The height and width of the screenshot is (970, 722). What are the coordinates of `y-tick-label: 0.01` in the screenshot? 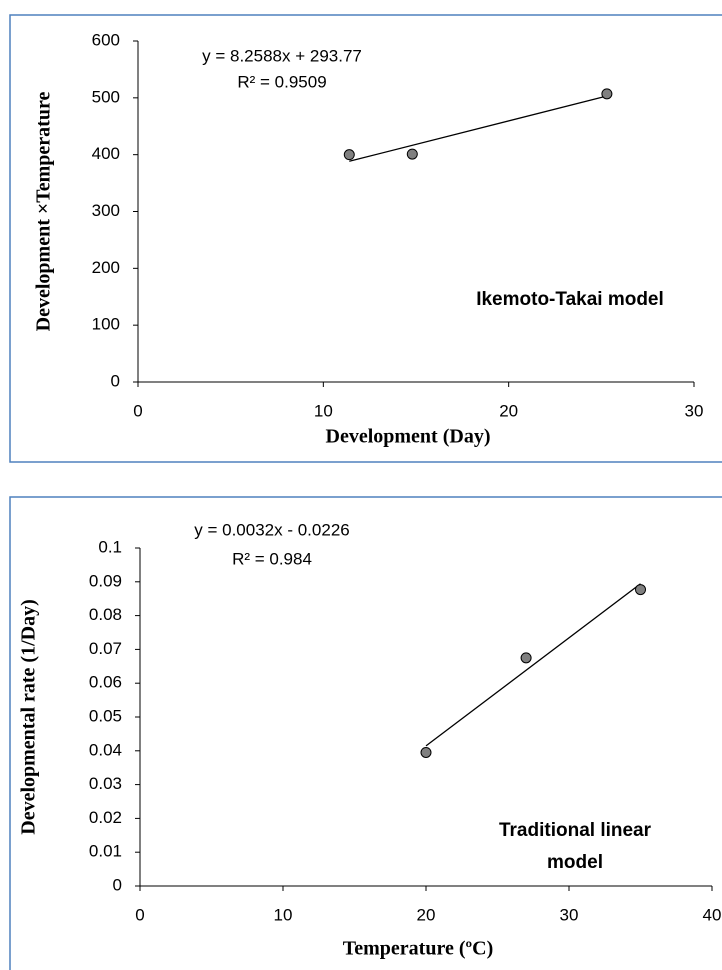 It's located at (105, 851).